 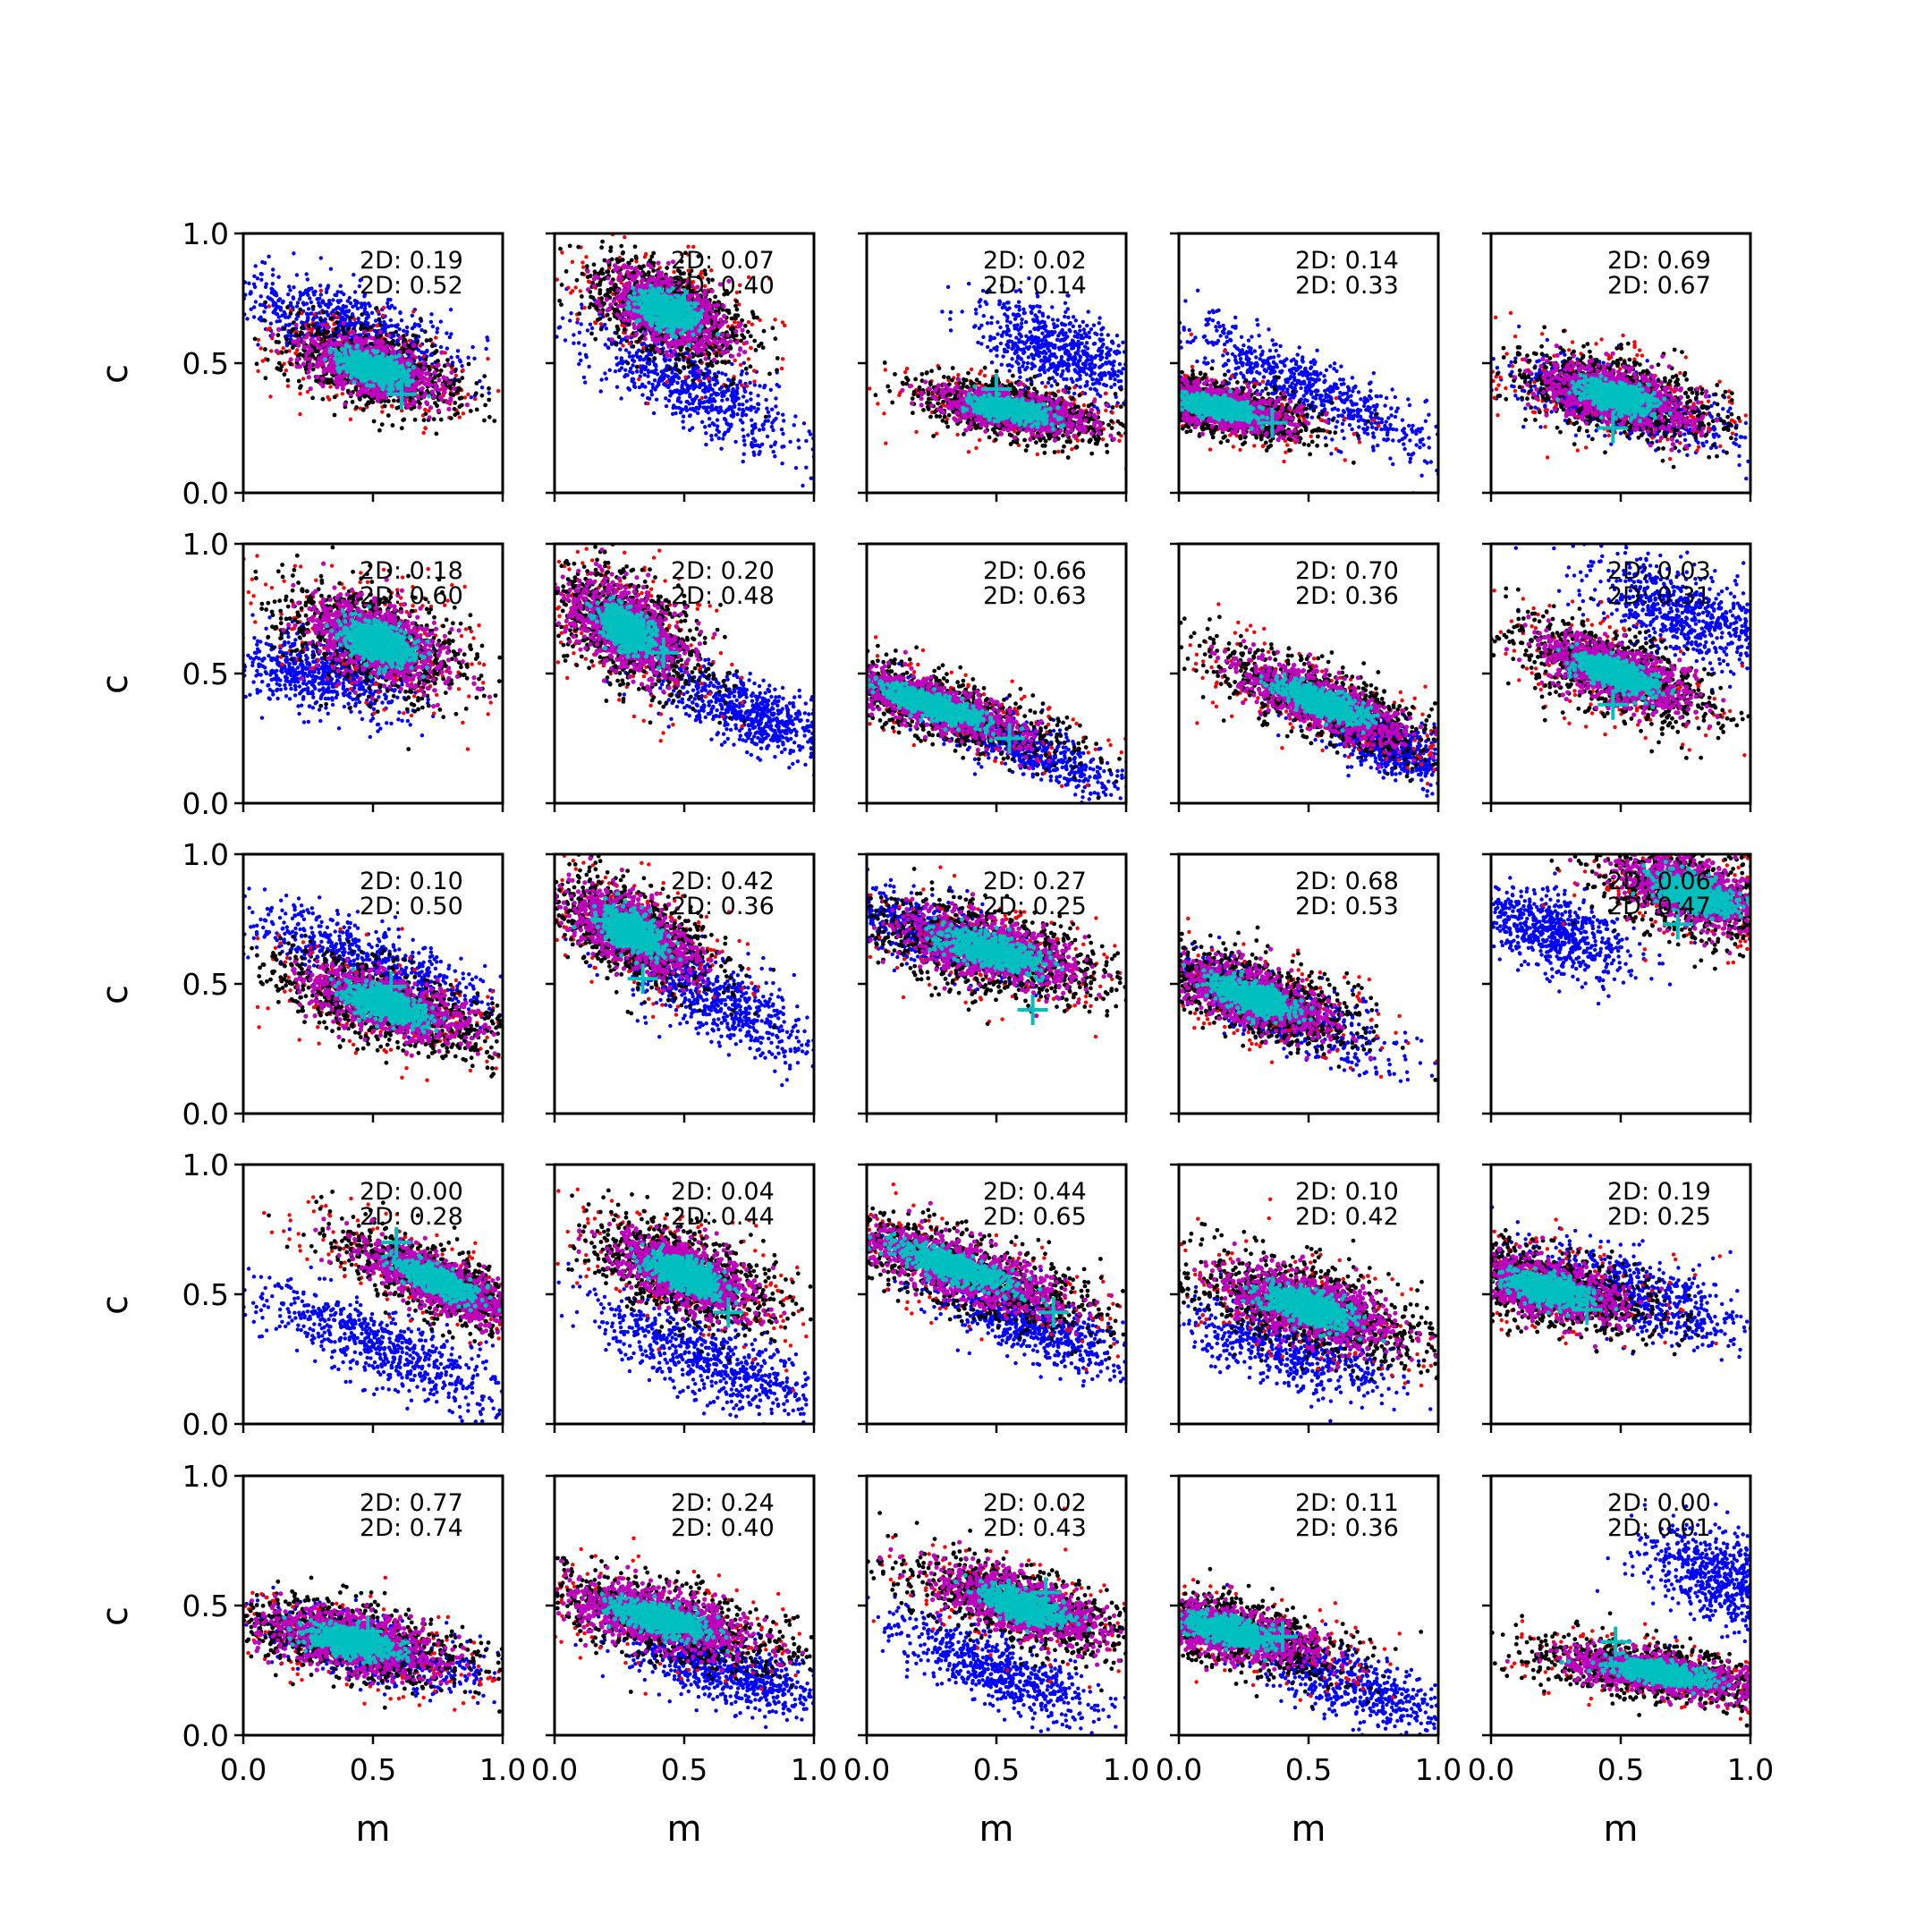 I want to click on panel-annotation: 2D: 0.52, so click(x=411, y=286).